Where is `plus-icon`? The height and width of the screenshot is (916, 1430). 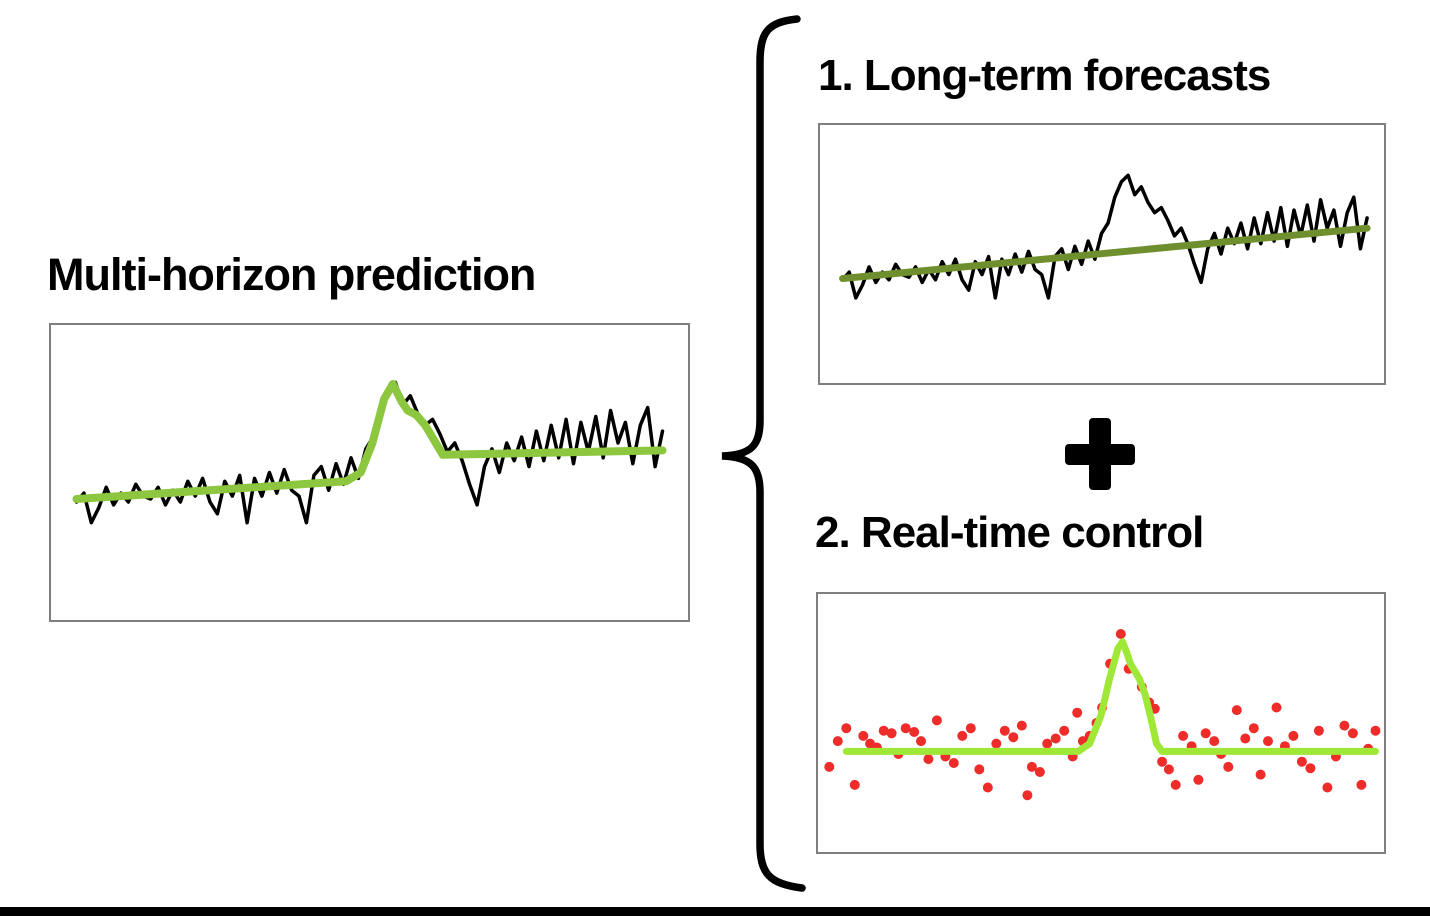
plus-icon is located at coordinates (1100, 454).